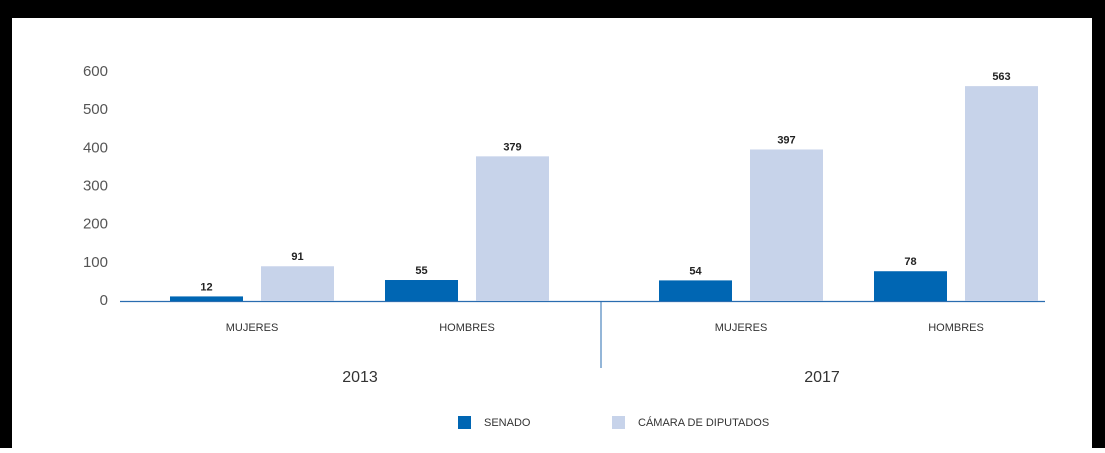  I want to click on frame-right, so click(1098, 224).